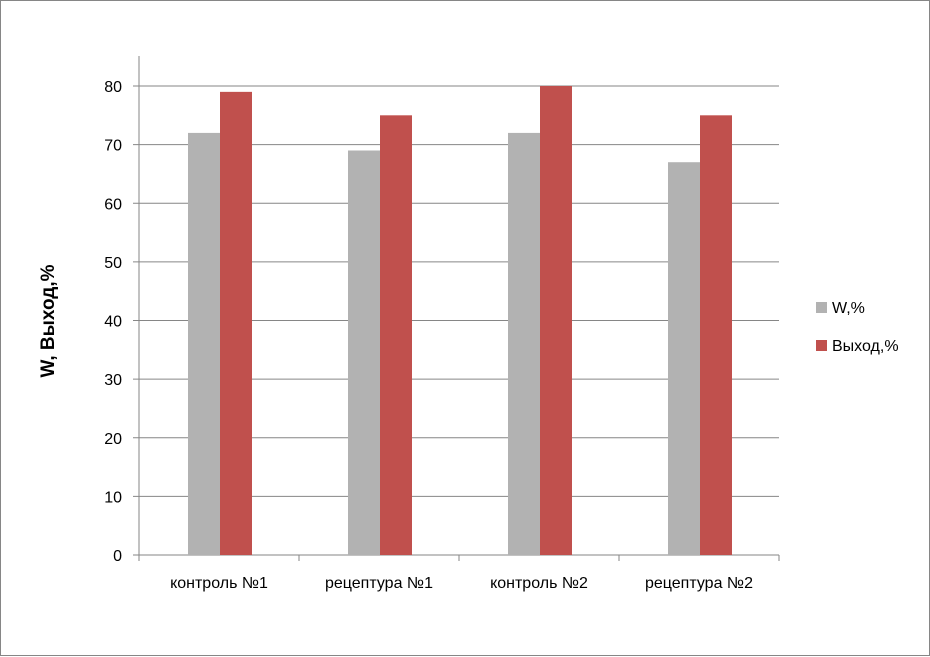  I want to click on legend-label: W,%, so click(848, 308).